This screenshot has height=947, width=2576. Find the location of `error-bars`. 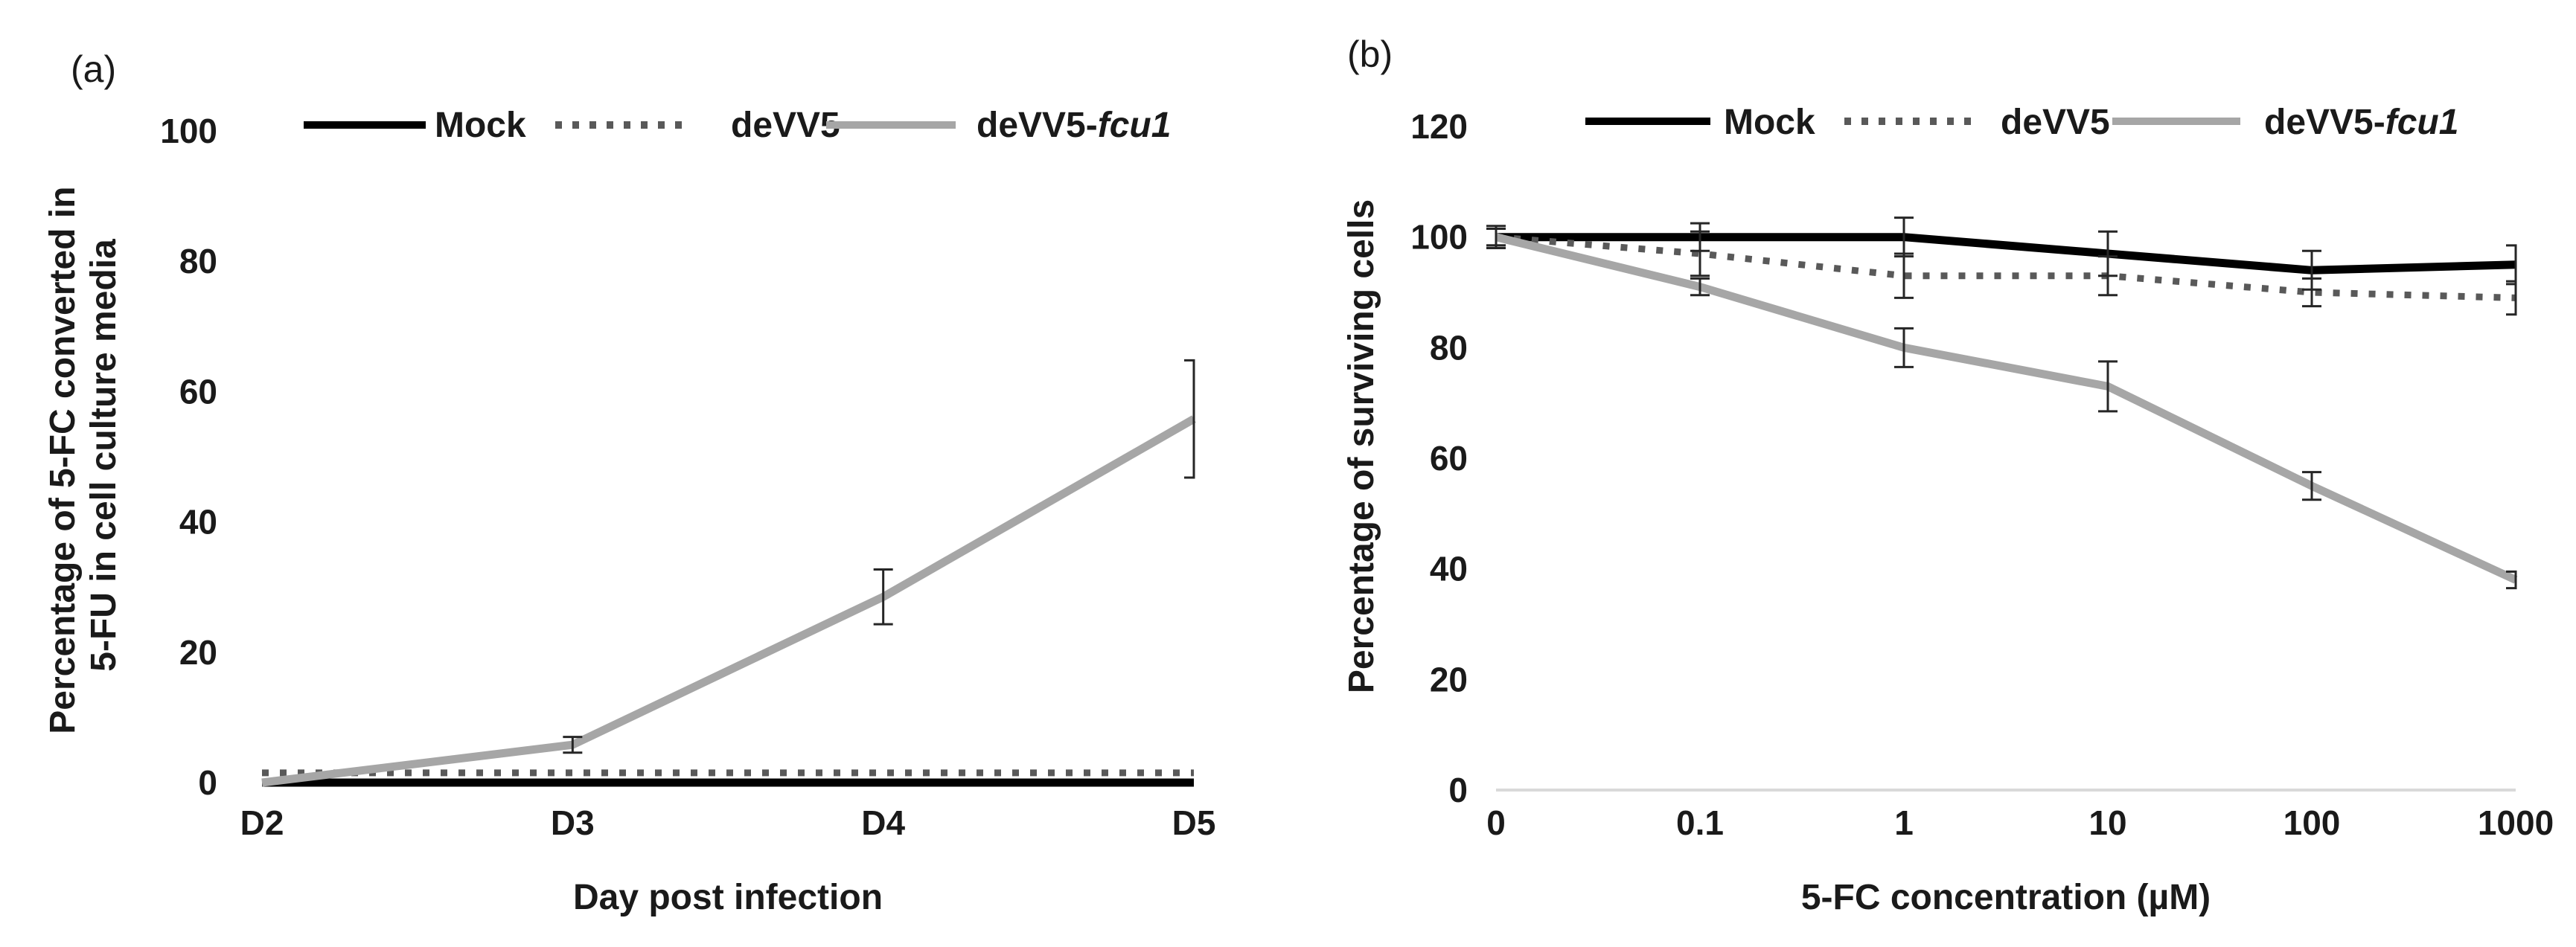

error-bars is located at coordinates (879, 556).